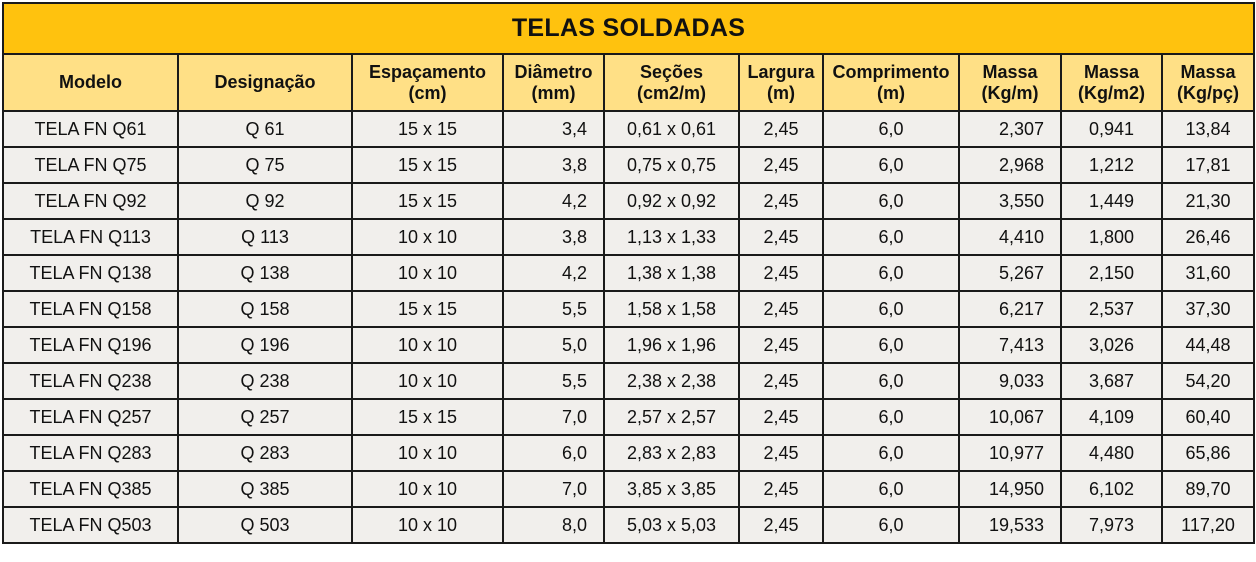 Image resolution: width=1256 pixels, height=562 pixels. I want to click on column-header-massa-kg-m: Massa (Kg/m), so click(1010, 82).